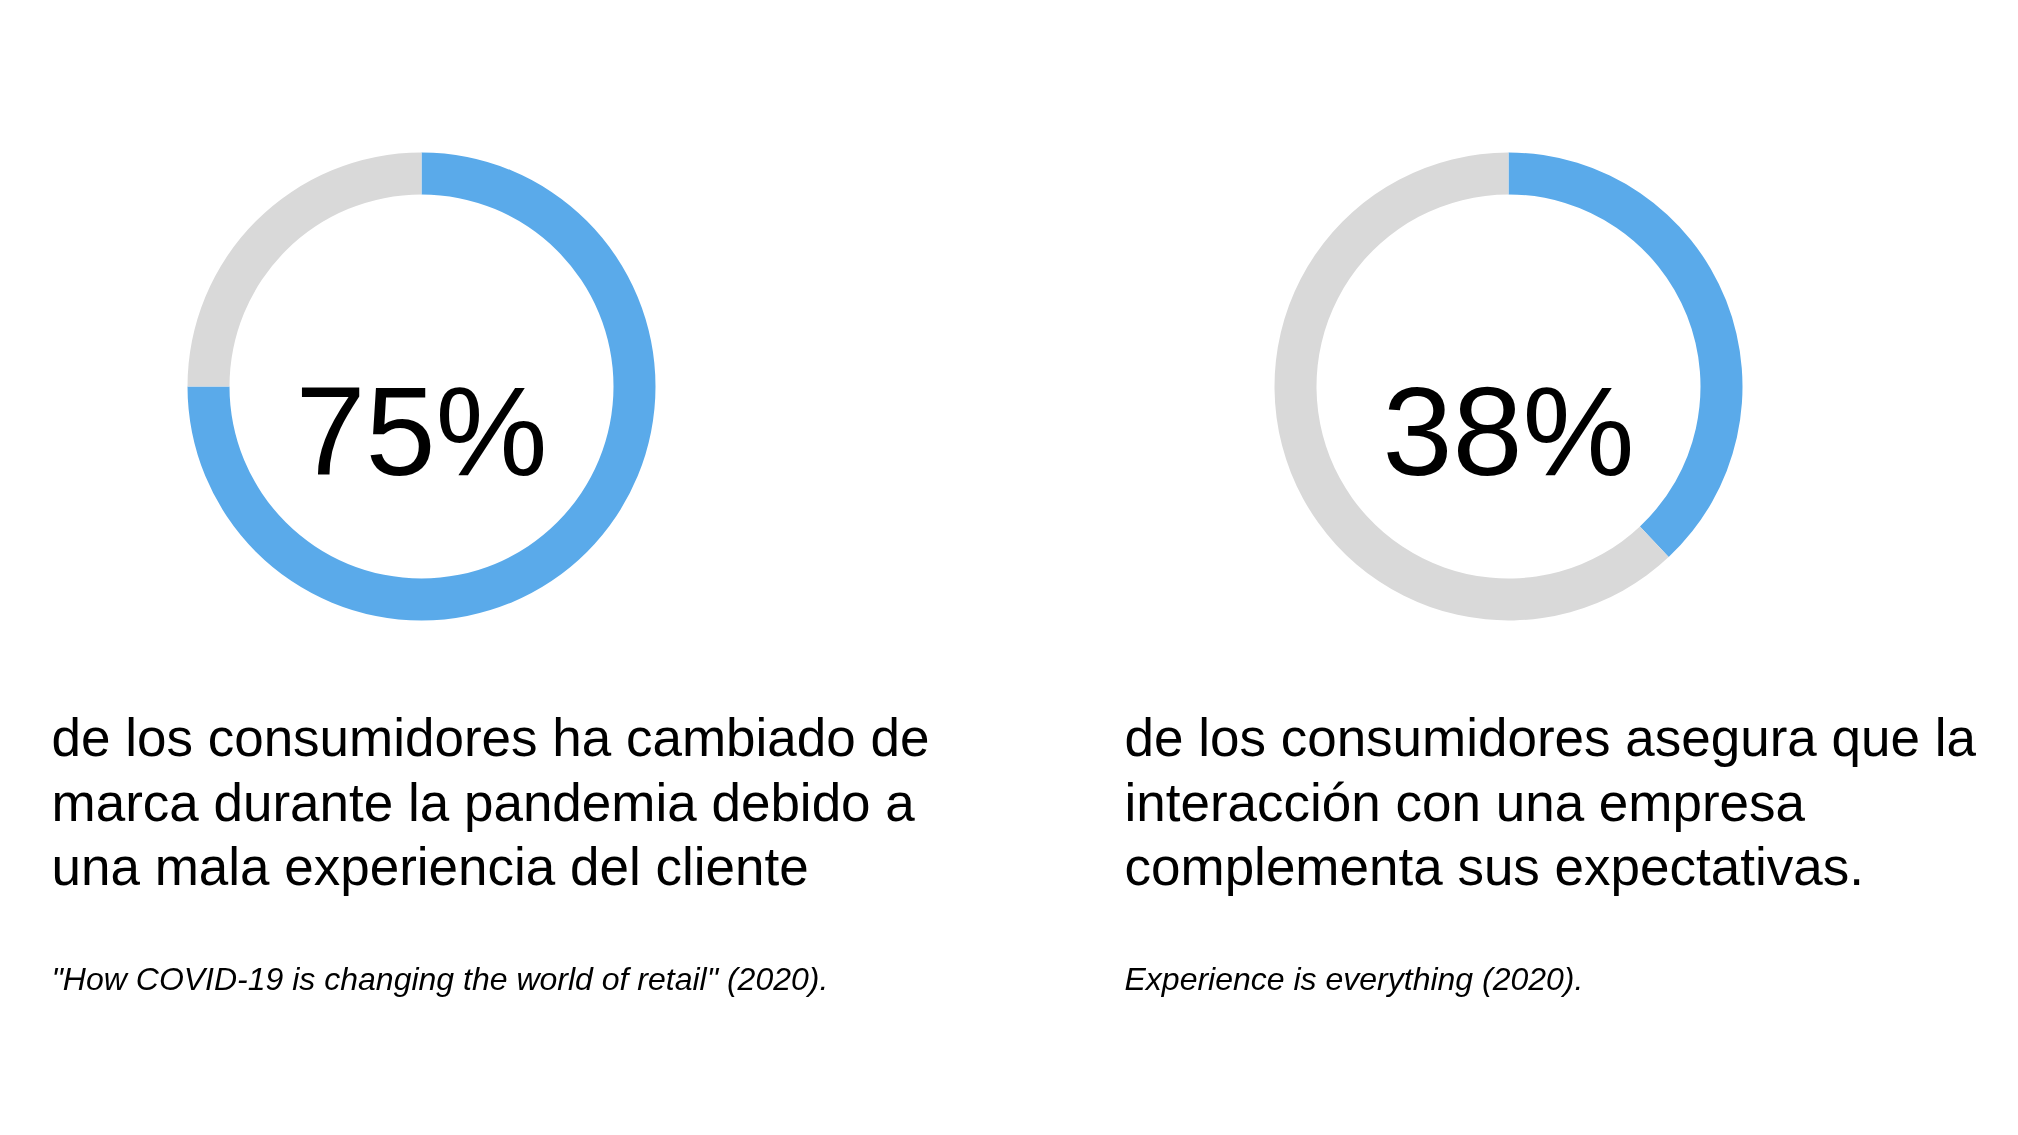  I want to click on text: de los consumidores asegura que la interacción con una empresa complementa sus expectativas., so click(1550, 802).